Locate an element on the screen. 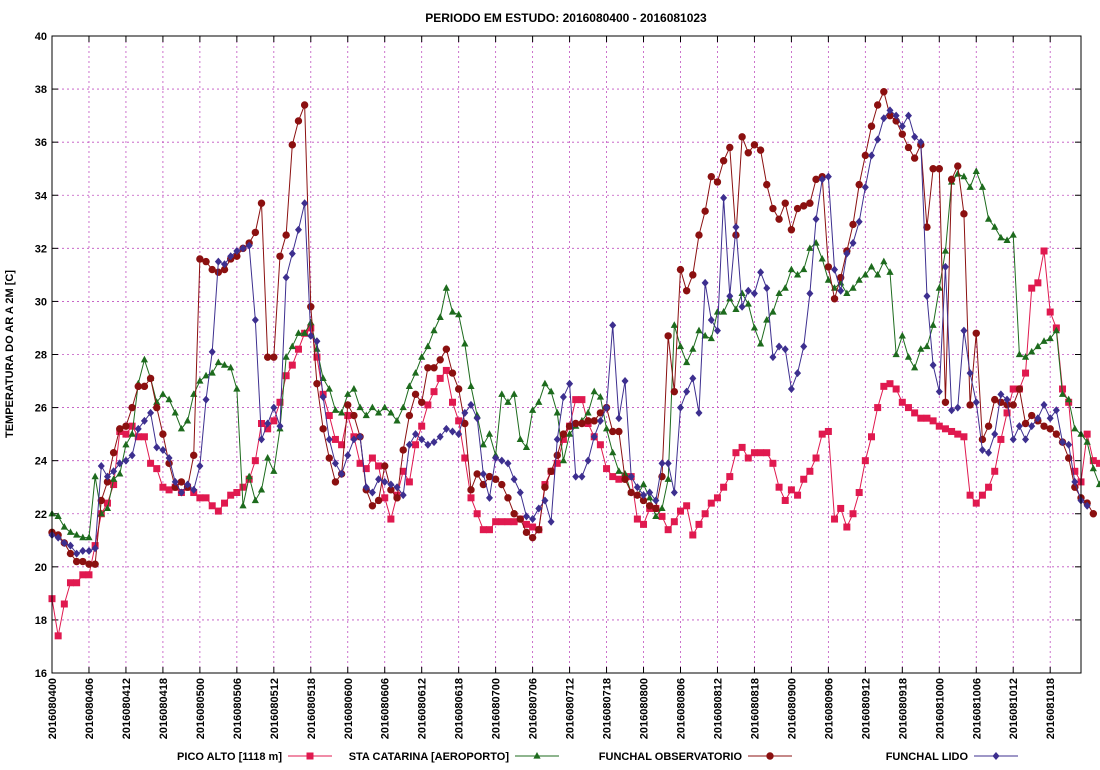 The height and width of the screenshot is (770, 1100). x-tick-label: 2016081018 is located at coordinates (1051, 708).